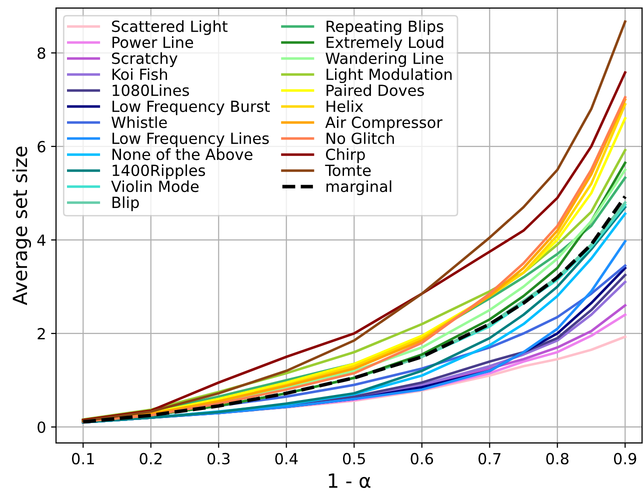 The width and height of the screenshot is (644, 501). I want to click on x-tick-label: 0.8, so click(557, 458).